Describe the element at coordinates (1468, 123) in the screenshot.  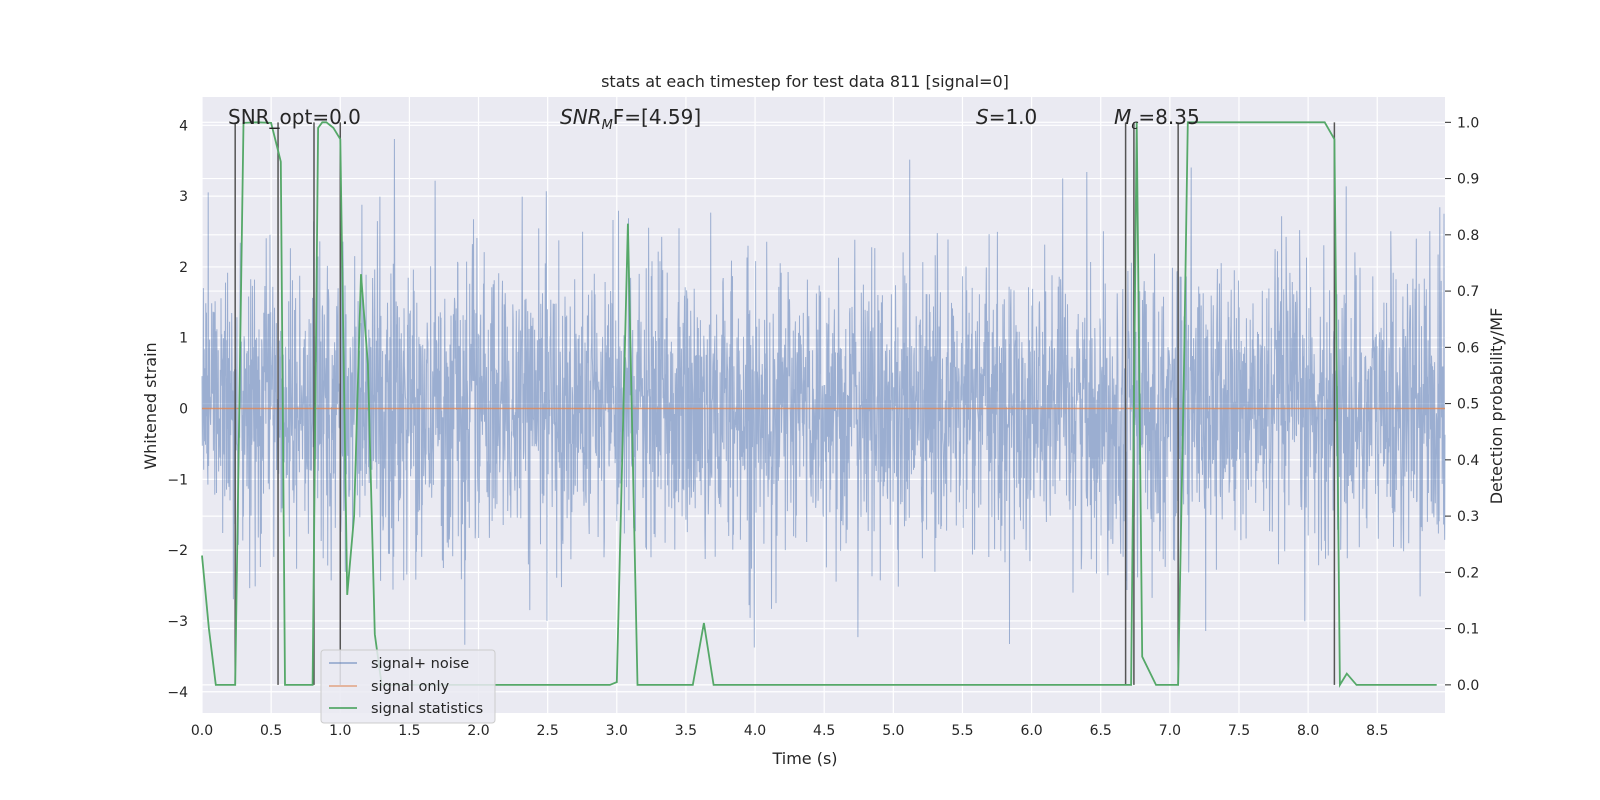
I see `y-tick-label-right: 1.0` at that location.